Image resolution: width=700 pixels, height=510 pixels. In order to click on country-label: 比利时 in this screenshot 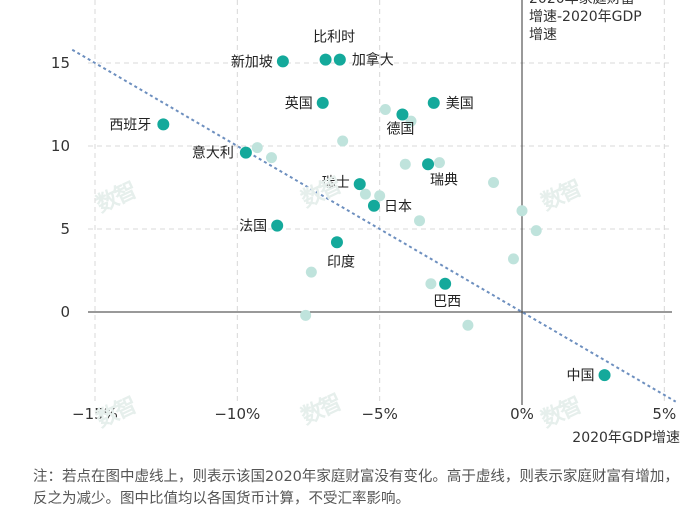, I will do `click(334, 38)`.